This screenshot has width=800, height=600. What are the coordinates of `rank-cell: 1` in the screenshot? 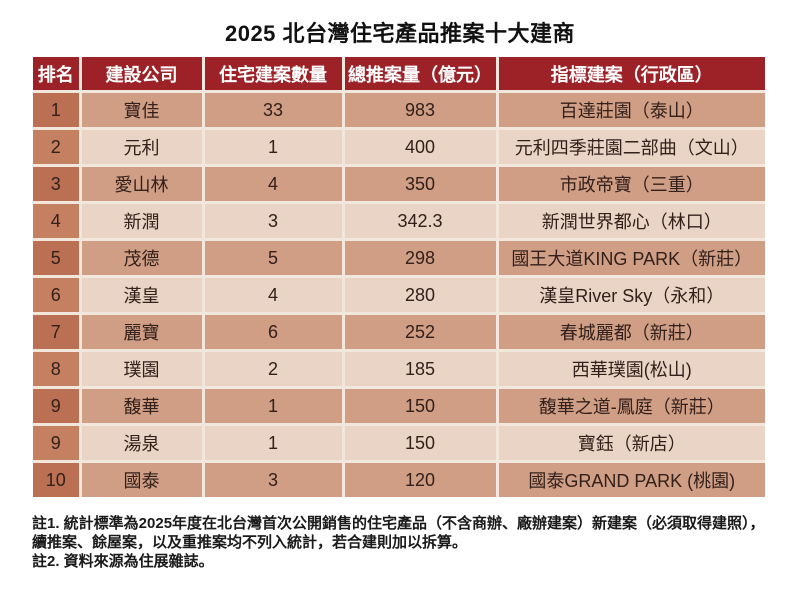 It's located at (57, 110).